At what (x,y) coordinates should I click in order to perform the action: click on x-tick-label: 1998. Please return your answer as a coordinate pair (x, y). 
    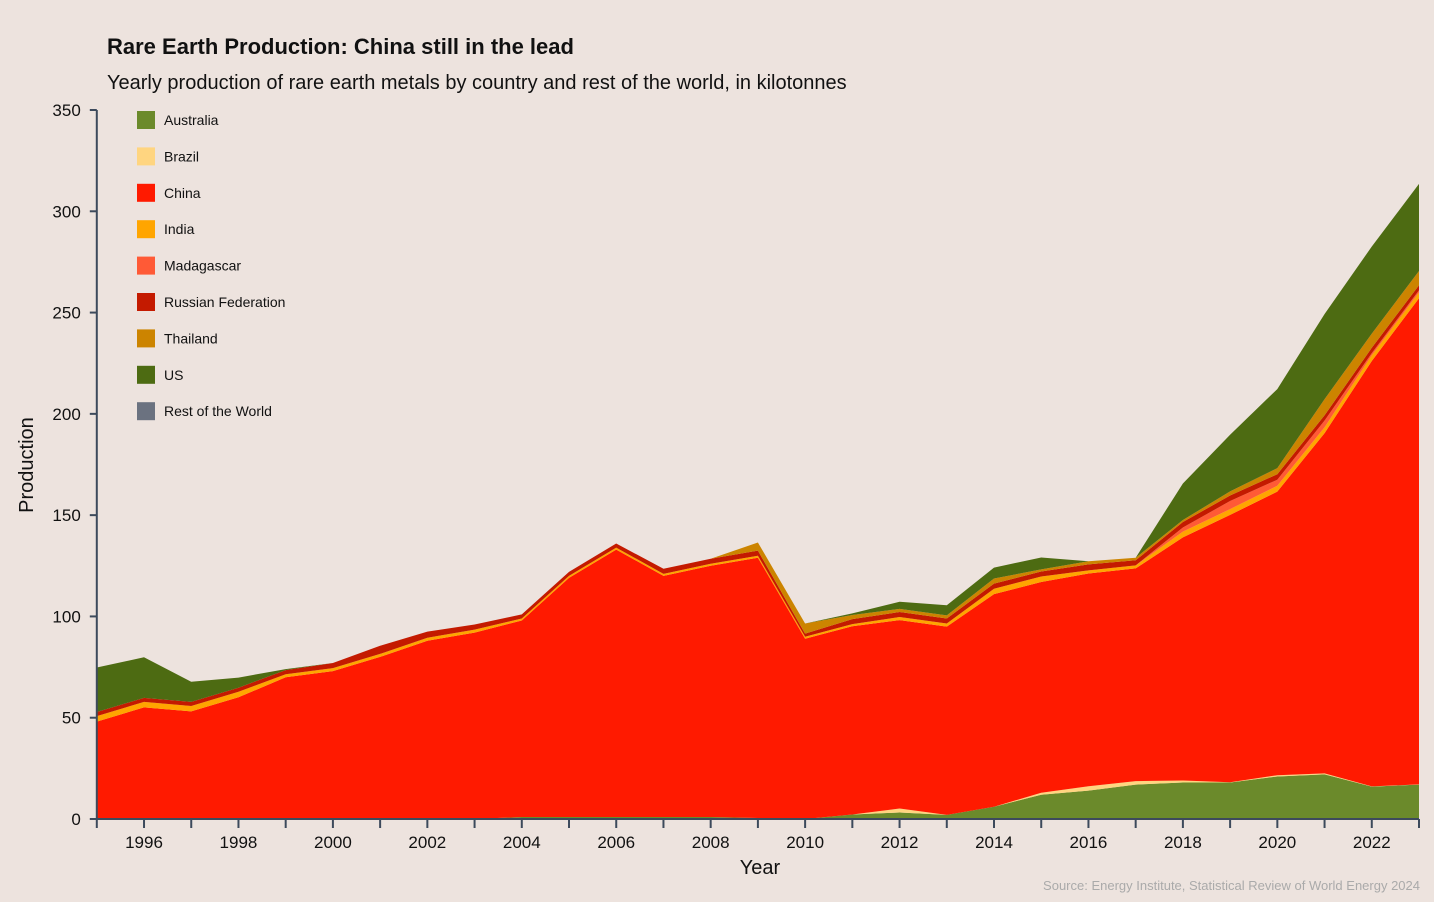
    Looking at the image, I should click on (239, 842).